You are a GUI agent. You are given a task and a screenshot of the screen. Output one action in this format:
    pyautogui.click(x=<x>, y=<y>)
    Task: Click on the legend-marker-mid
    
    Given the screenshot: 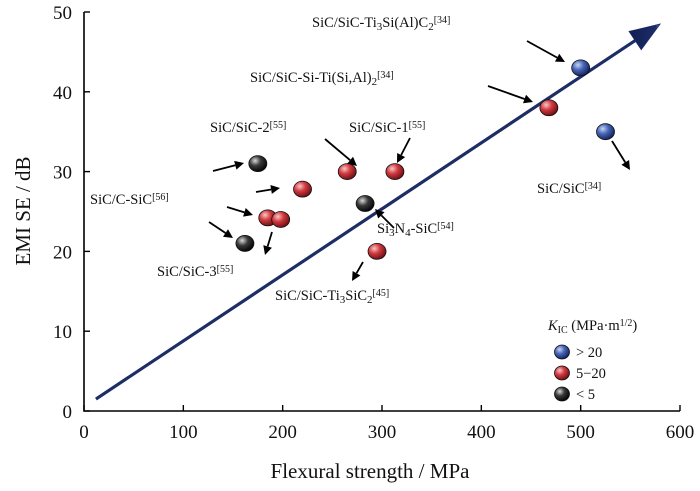 What is the action you would take?
    pyautogui.click(x=562, y=373)
    